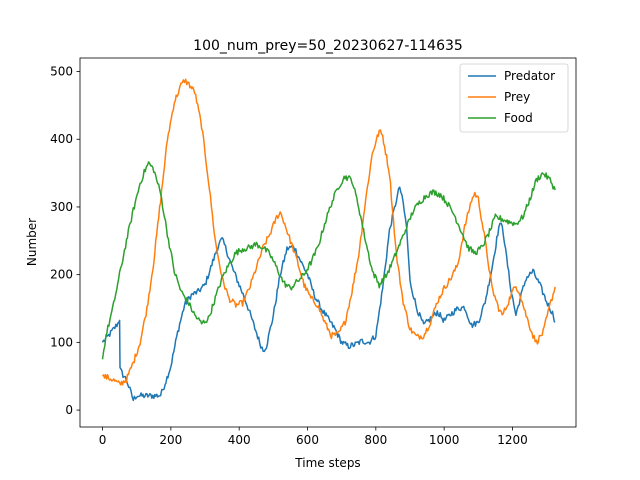  Describe the element at coordinates (239, 440) in the screenshot. I see `x-tick-label: 400` at that location.